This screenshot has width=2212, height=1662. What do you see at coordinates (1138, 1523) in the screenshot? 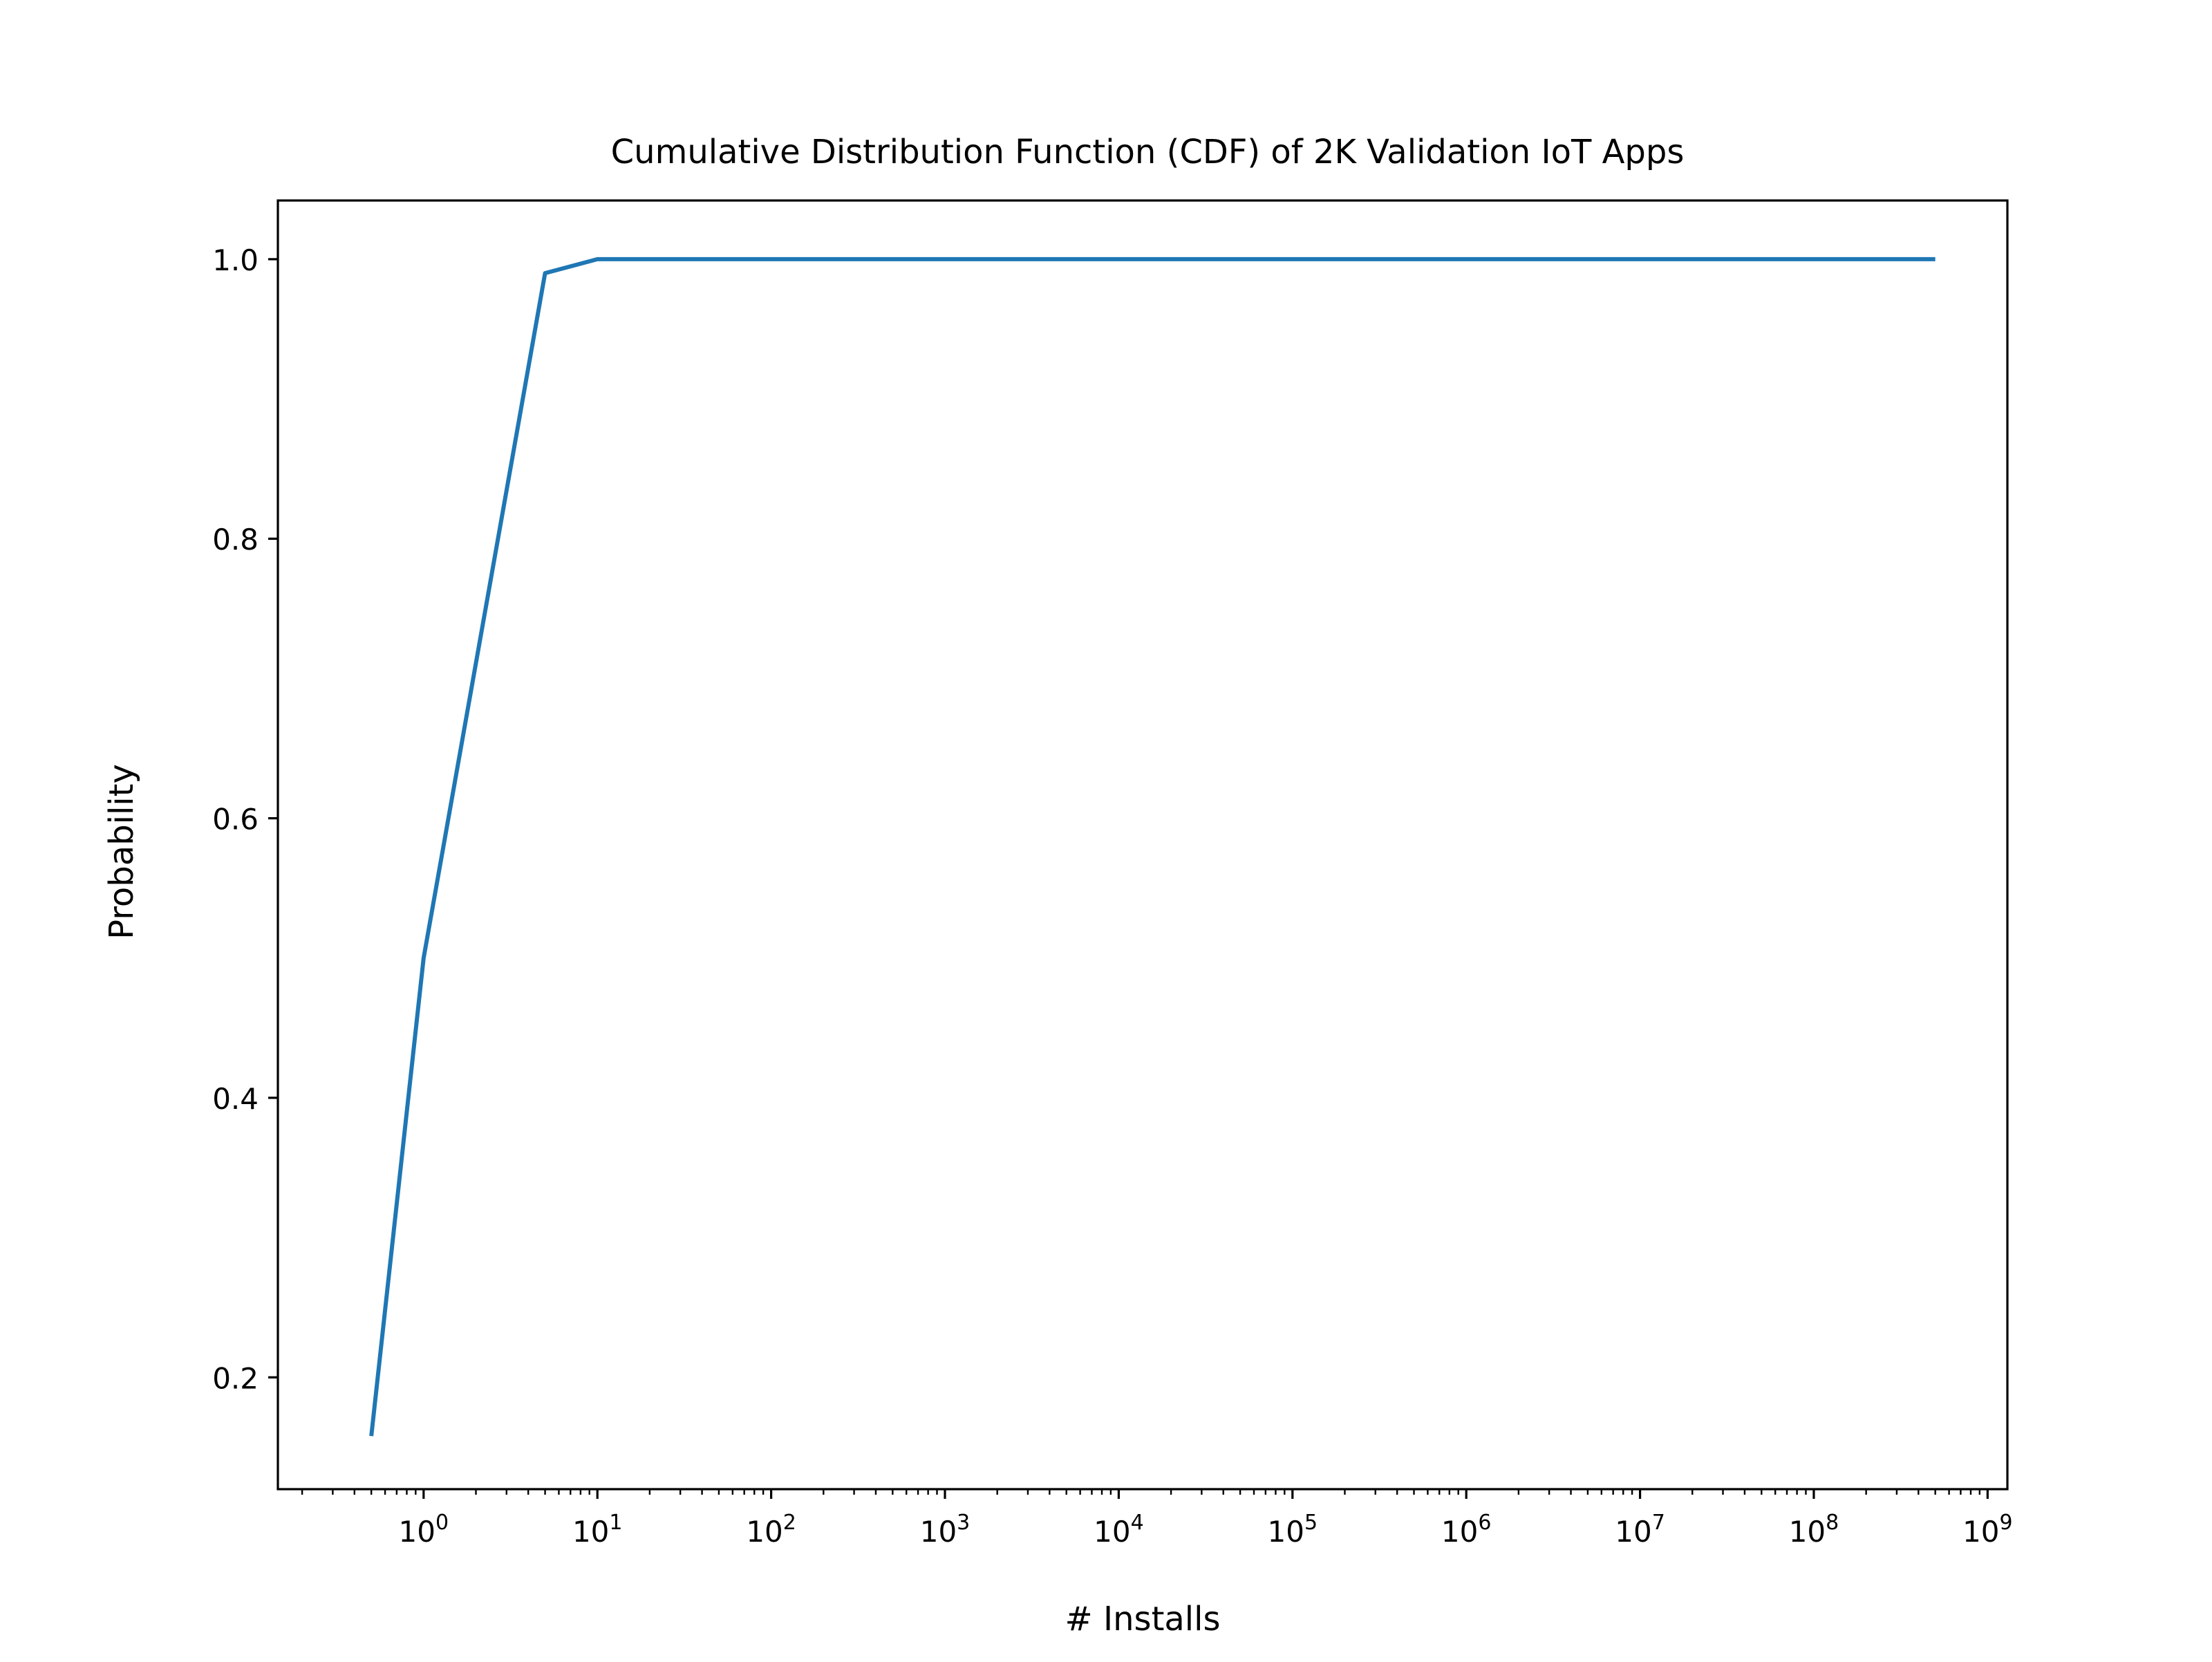
I see `x-tick-exponent: 4` at bounding box center [1138, 1523].